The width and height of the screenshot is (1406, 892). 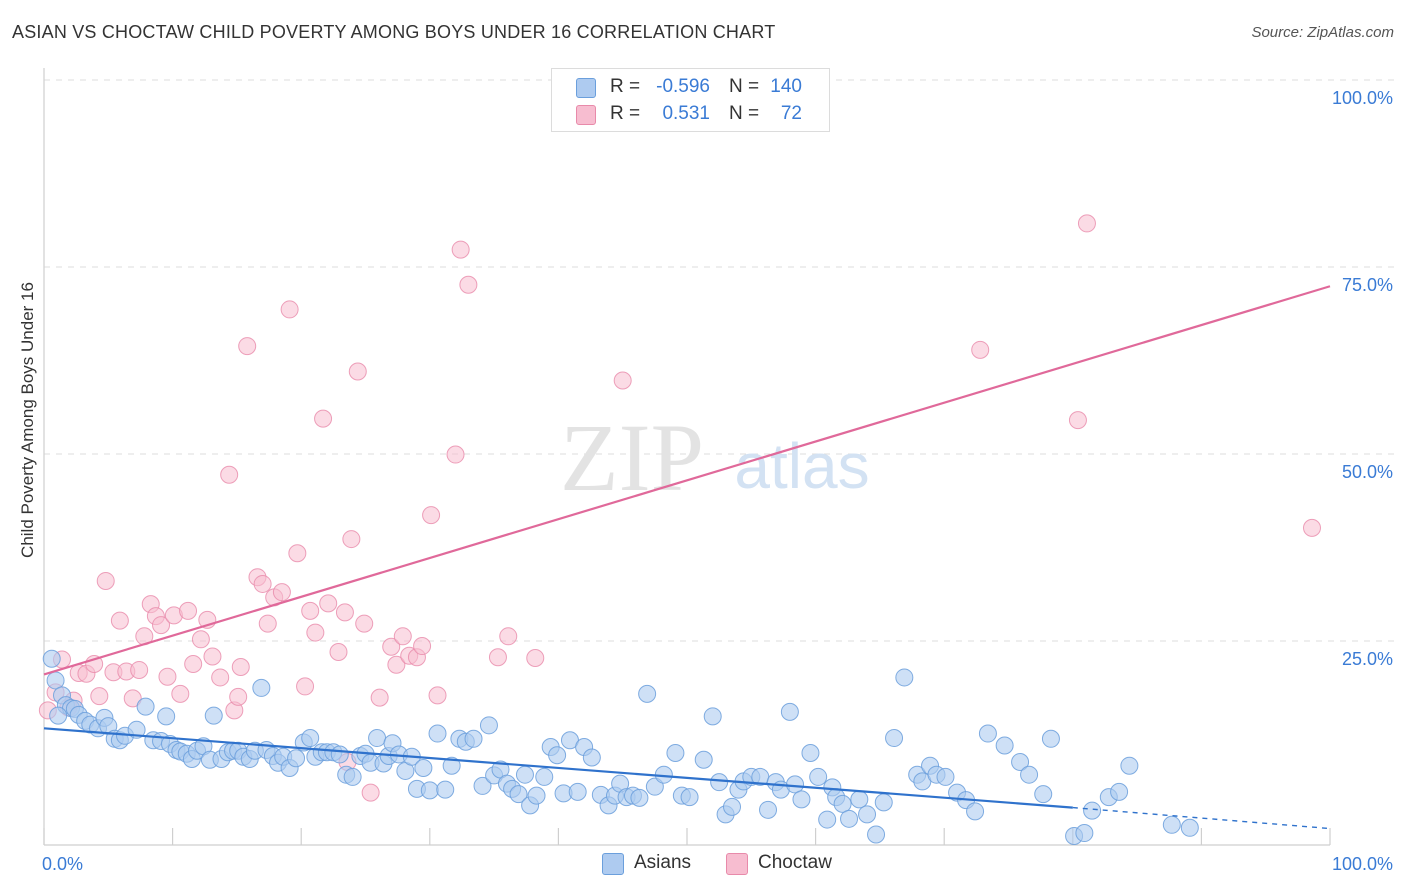 I want to click on asians-trend-line, so click(x=558, y=768).